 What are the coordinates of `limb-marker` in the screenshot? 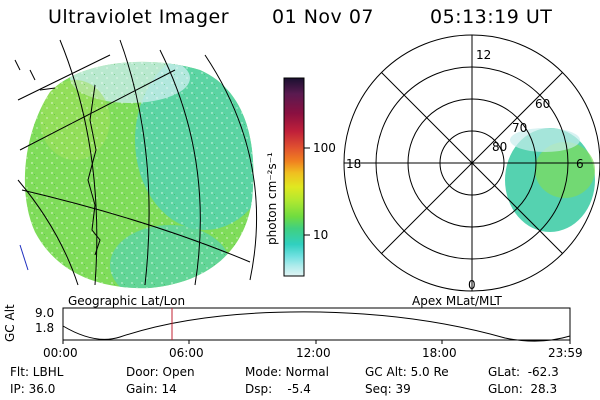 It's located at (24, 257).